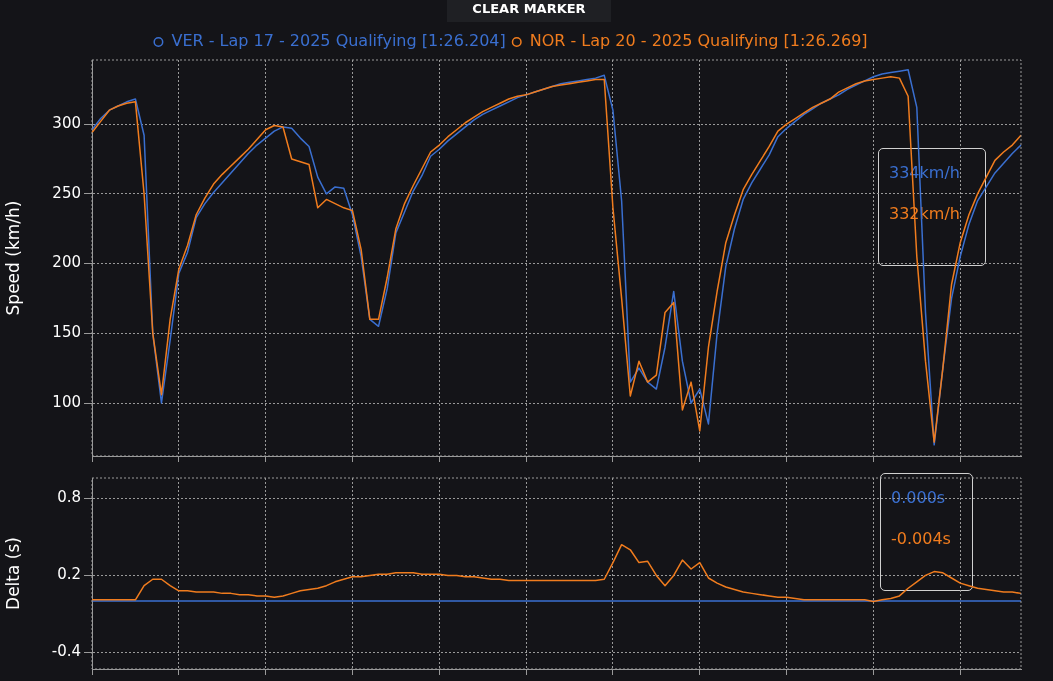 The image size is (1053, 681). What do you see at coordinates (66, 332) in the screenshot?
I see `y-tick-label: 150` at bounding box center [66, 332].